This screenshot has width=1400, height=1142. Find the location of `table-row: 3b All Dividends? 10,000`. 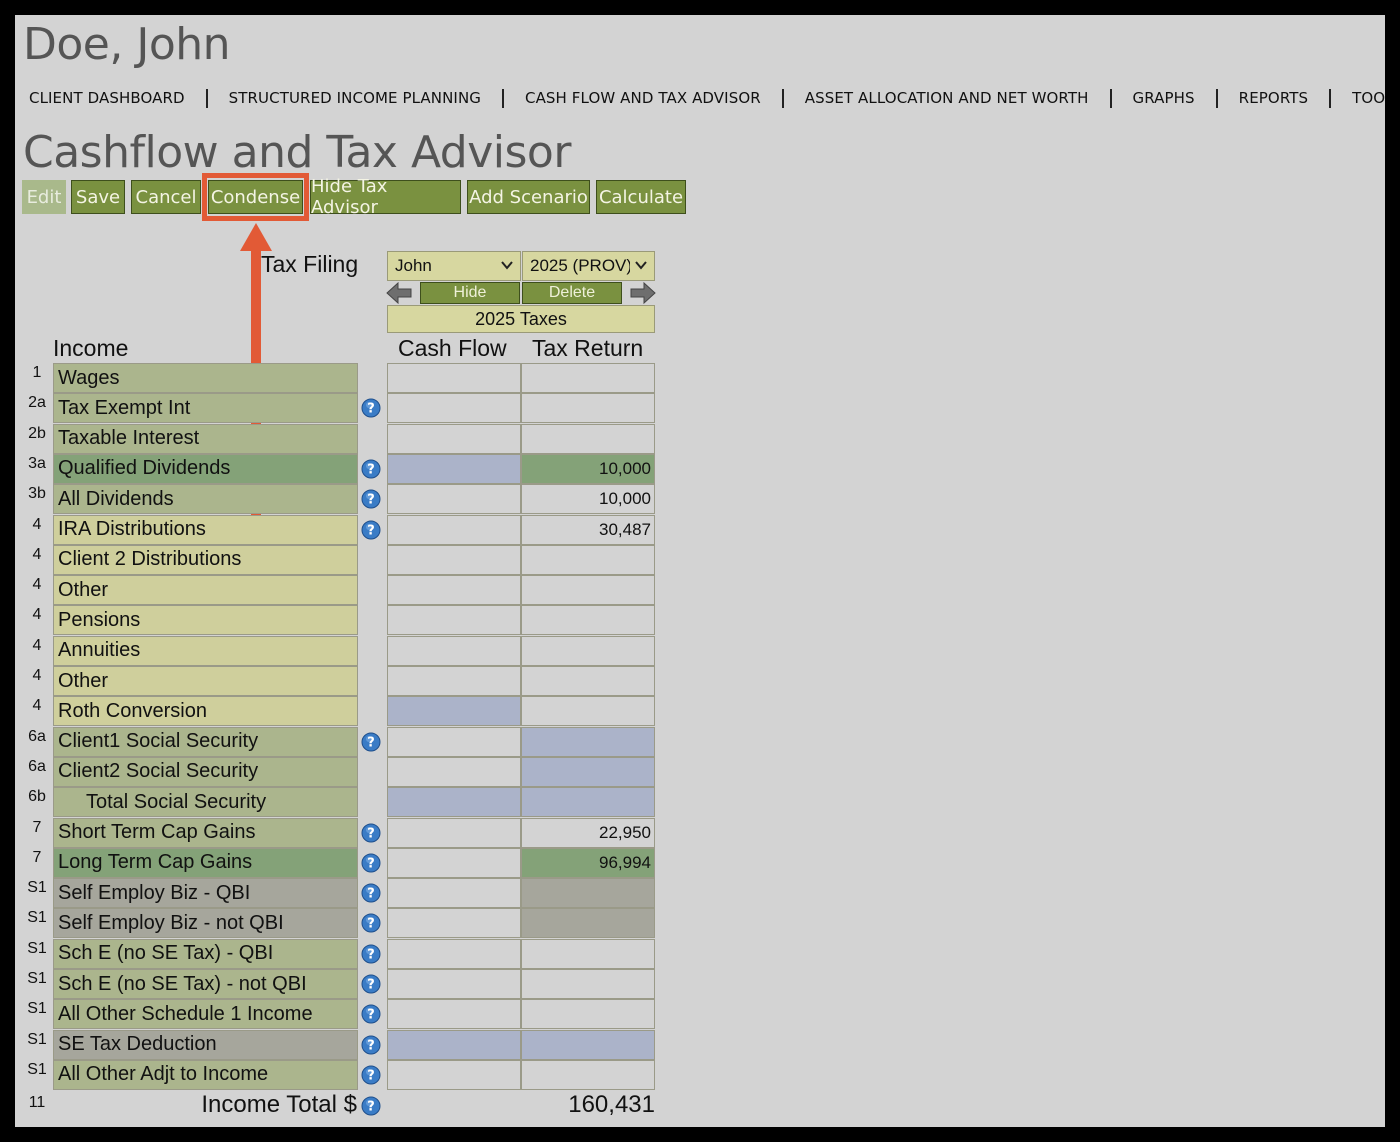

table-row: 3b All Dividends? 10,000 is located at coordinates (340, 499).